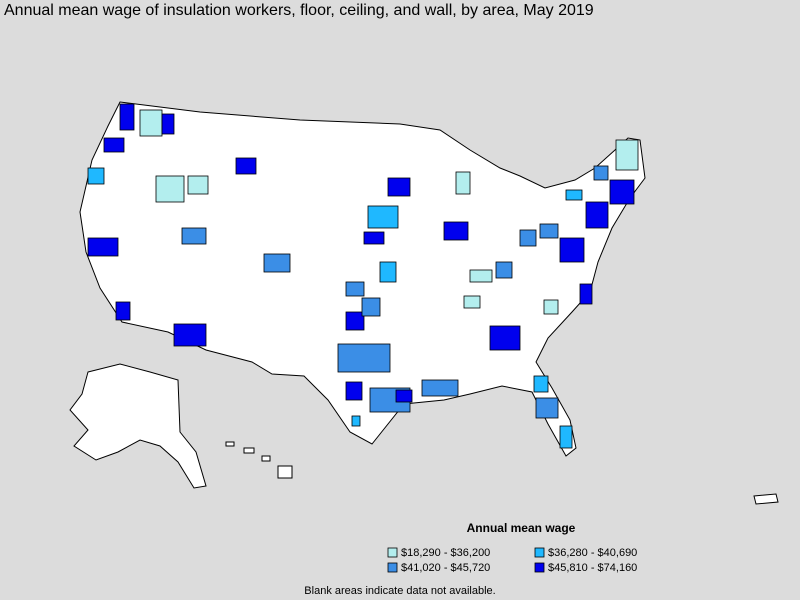 The width and height of the screenshot is (800, 600). Describe the element at coordinates (399, 591) in the screenshot. I see `footnote: Blank areas indicate data not available.` at that location.